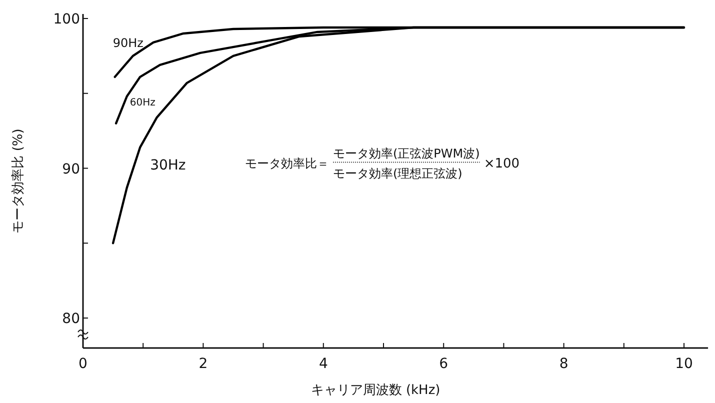 The height and width of the screenshot is (403, 715). I want to click on x-tick-label: 8, so click(563, 364).